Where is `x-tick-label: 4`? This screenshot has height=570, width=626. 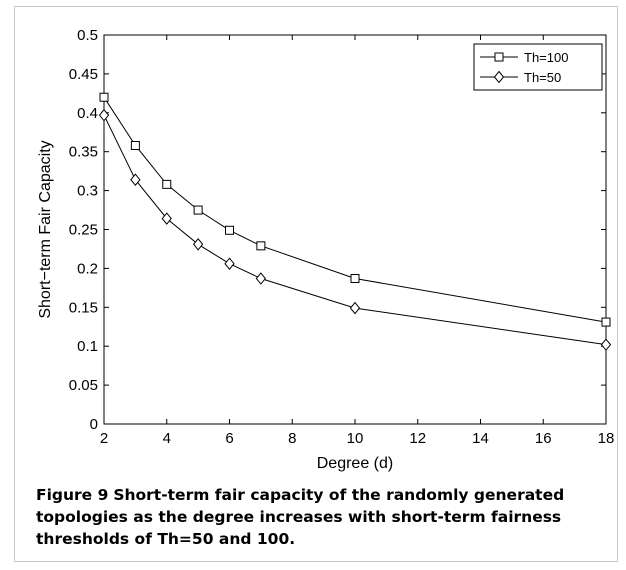
x-tick-label: 4 is located at coordinates (167, 438).